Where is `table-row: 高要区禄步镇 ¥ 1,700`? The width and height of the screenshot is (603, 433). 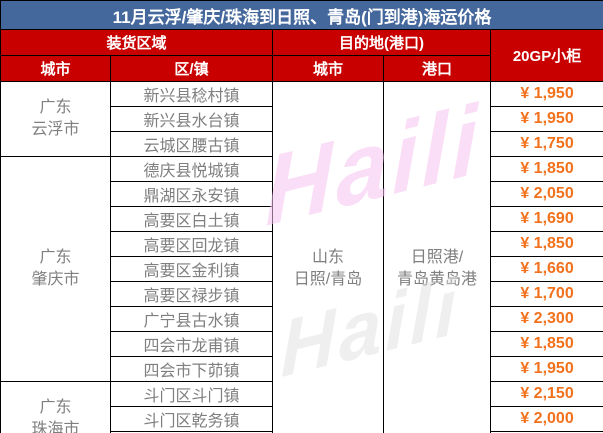 table-row: 高要区禄步镇 ¥ 1,700 is located at coordinates (302, 294).